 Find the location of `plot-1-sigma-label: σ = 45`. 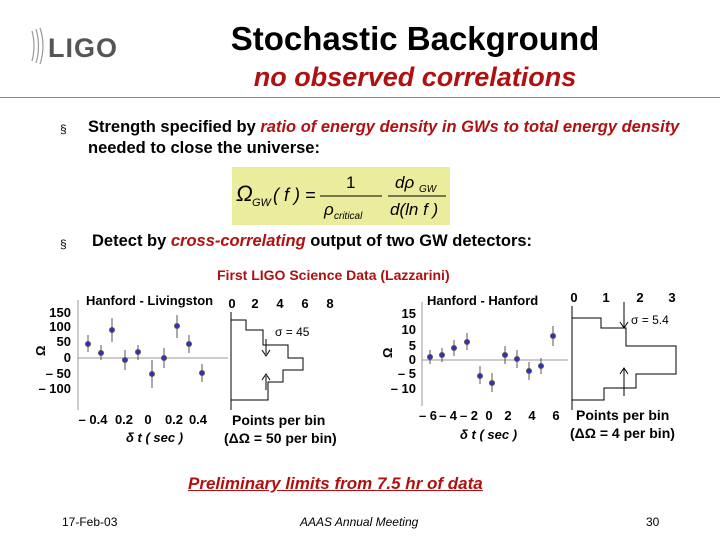

plot-1-sigma-label: σ = 45 is located at coordinates (292, 332).